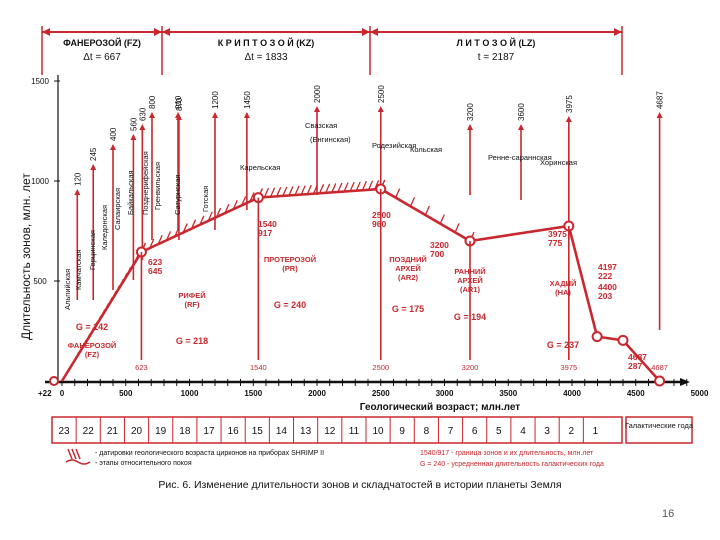  Describe the element at coordinates (152, 102) in the screenshot. I see `marker-label: 800` at that location.